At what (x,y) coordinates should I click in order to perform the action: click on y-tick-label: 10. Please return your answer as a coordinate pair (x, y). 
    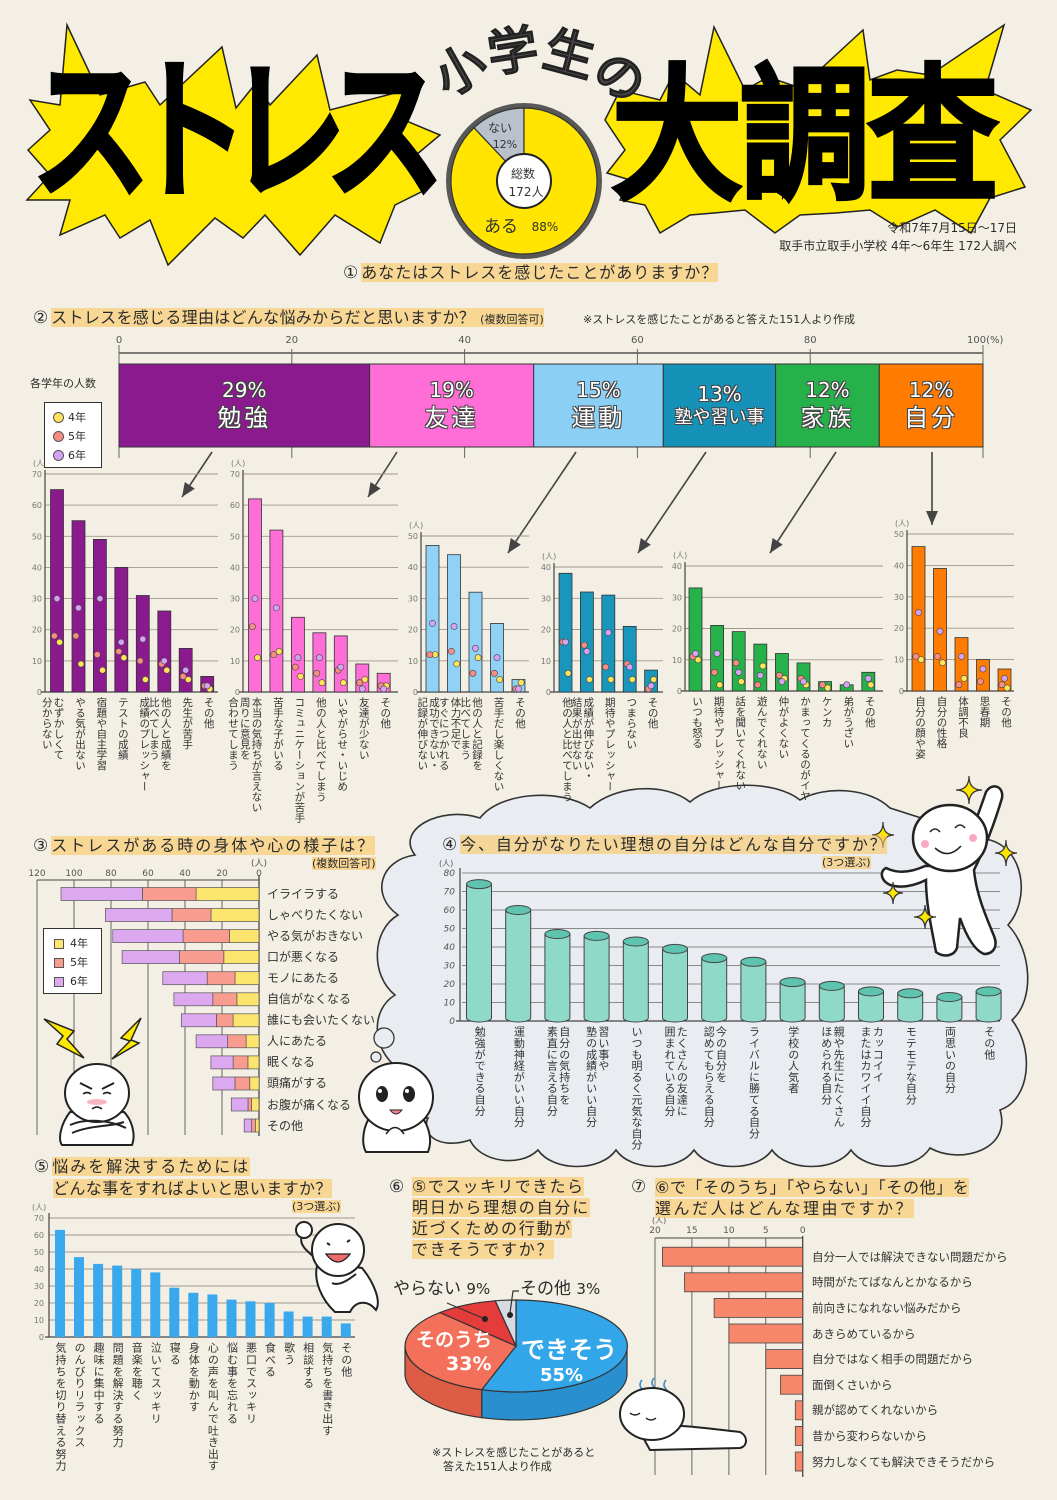
    Looking at the image, I should click on (546, 661).